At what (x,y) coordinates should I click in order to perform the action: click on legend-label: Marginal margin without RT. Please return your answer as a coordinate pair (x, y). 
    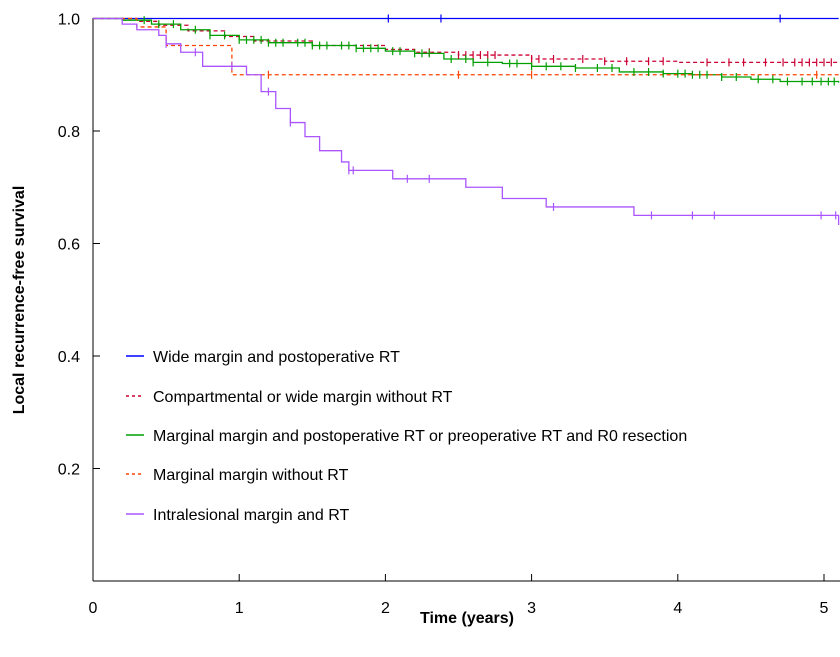
    Looking at the image, I should click on (251, 475).